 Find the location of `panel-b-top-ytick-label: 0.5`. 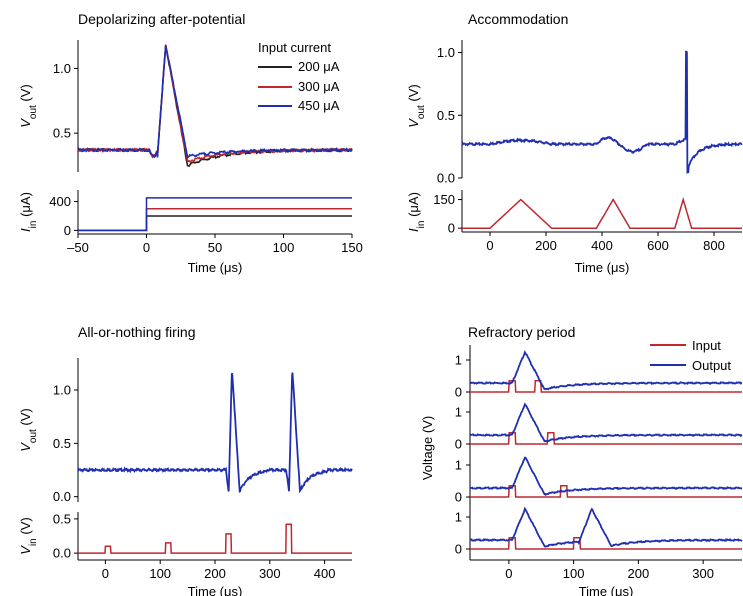

panel-b-top-ytick-label: 0.5 is located at coordinates (446, 115).